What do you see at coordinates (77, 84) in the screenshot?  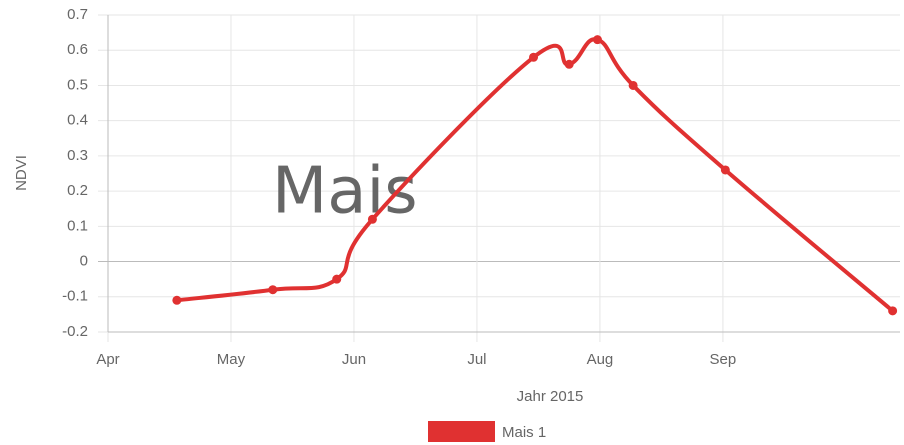 I see `y-tick-label: 0.5` at bounding box center [77, 84].